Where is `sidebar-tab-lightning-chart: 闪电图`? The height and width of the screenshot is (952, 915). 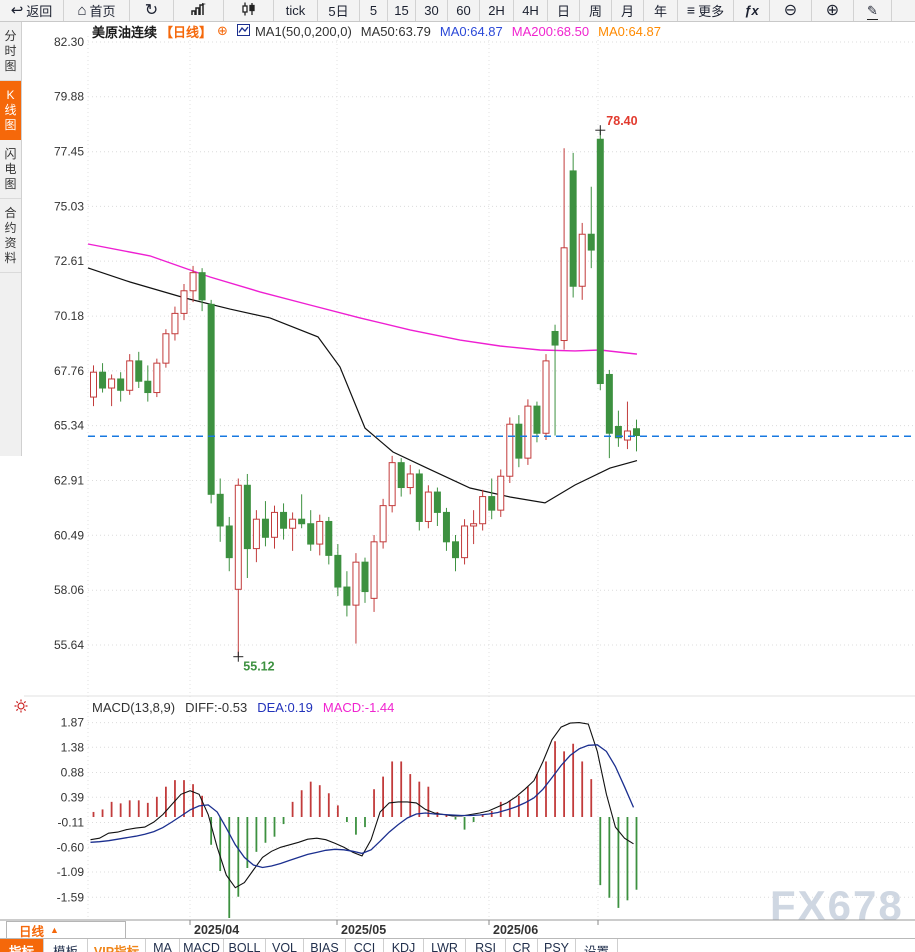 sidebar-tab-lightning-chart: 闪电图 is located at coordinates (10, 169).